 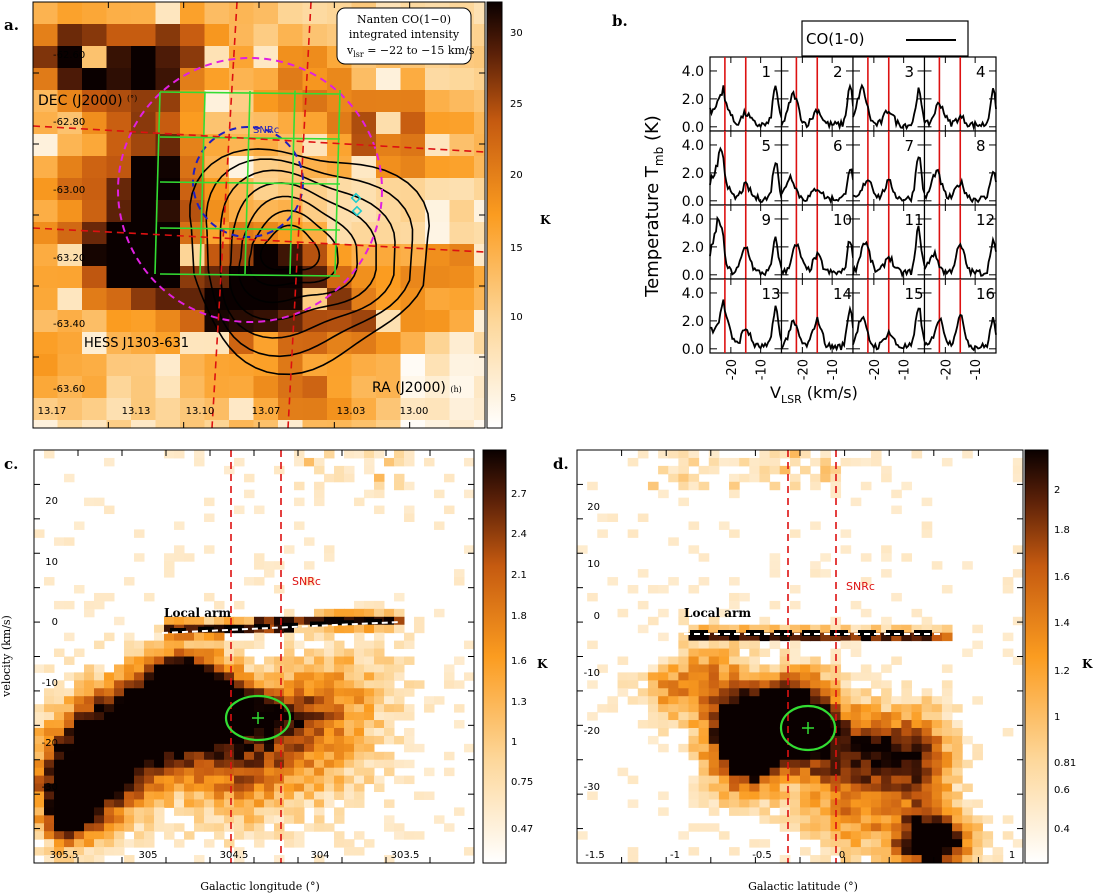 I want to click on snrc-label-c: SNRc, so click(x=306, y=581).